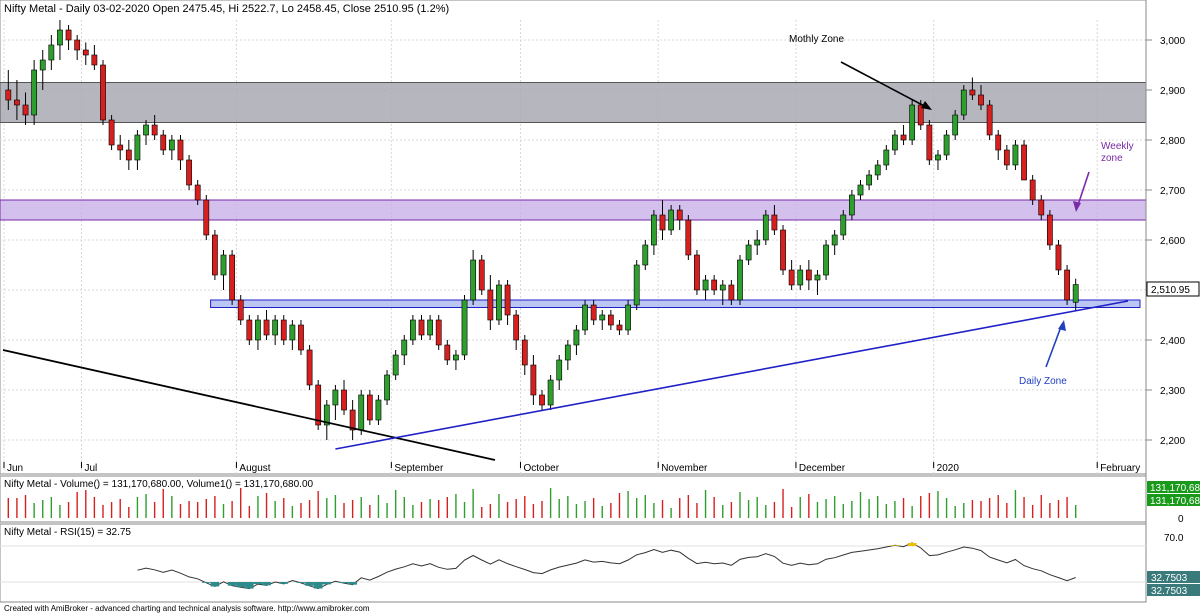 Image resolution: width=1200 pixels, height=614 pixels. What do you see at coordinates (684, 468) in the screenshot?
I see `x-tick-label: November` at bounding box center [684, 468].